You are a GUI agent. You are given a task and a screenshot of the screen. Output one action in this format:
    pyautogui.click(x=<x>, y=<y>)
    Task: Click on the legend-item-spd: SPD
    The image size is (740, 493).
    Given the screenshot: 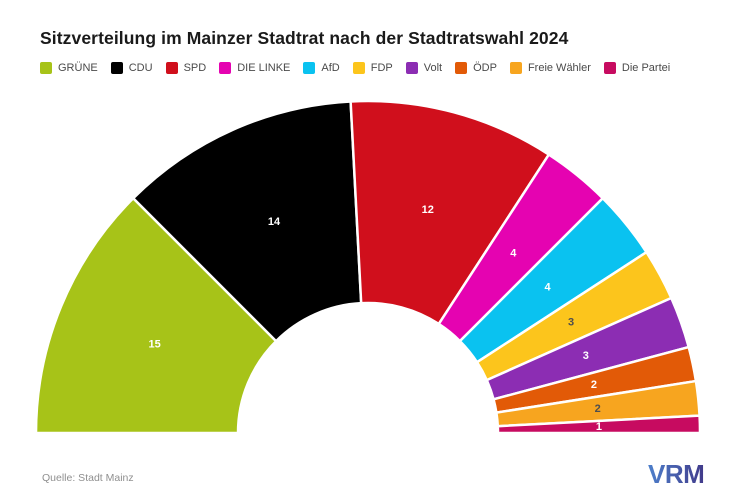 What is the action you would take?
    pyautogui.click(x=186, y=68)
    